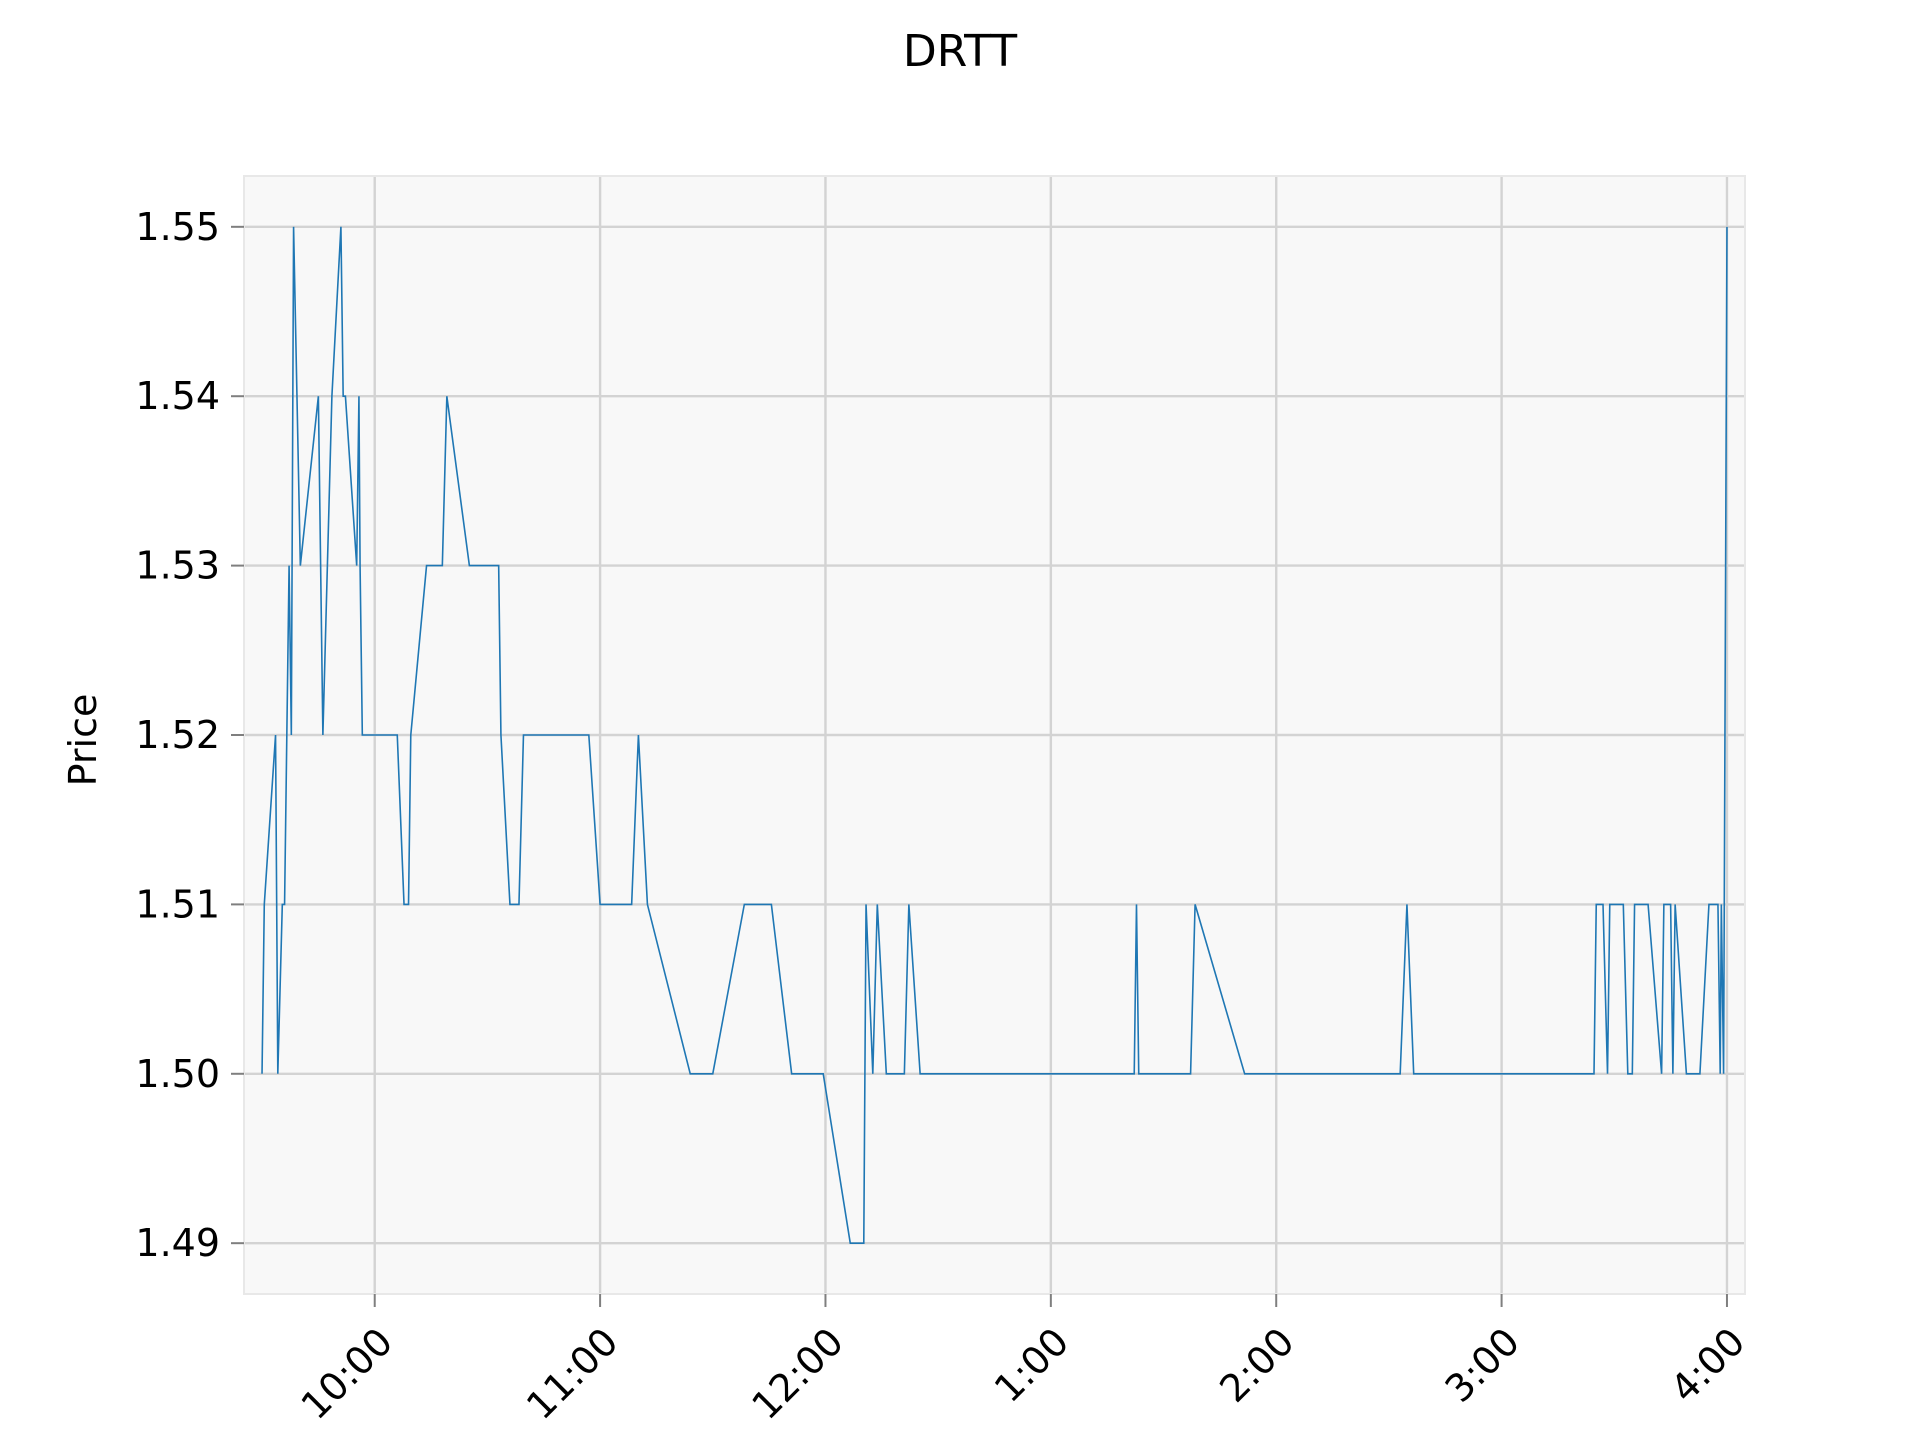 The height and width of the screenshot is (1440, 1920). I want to click on chart-title: DRTT, so click(960, 51).